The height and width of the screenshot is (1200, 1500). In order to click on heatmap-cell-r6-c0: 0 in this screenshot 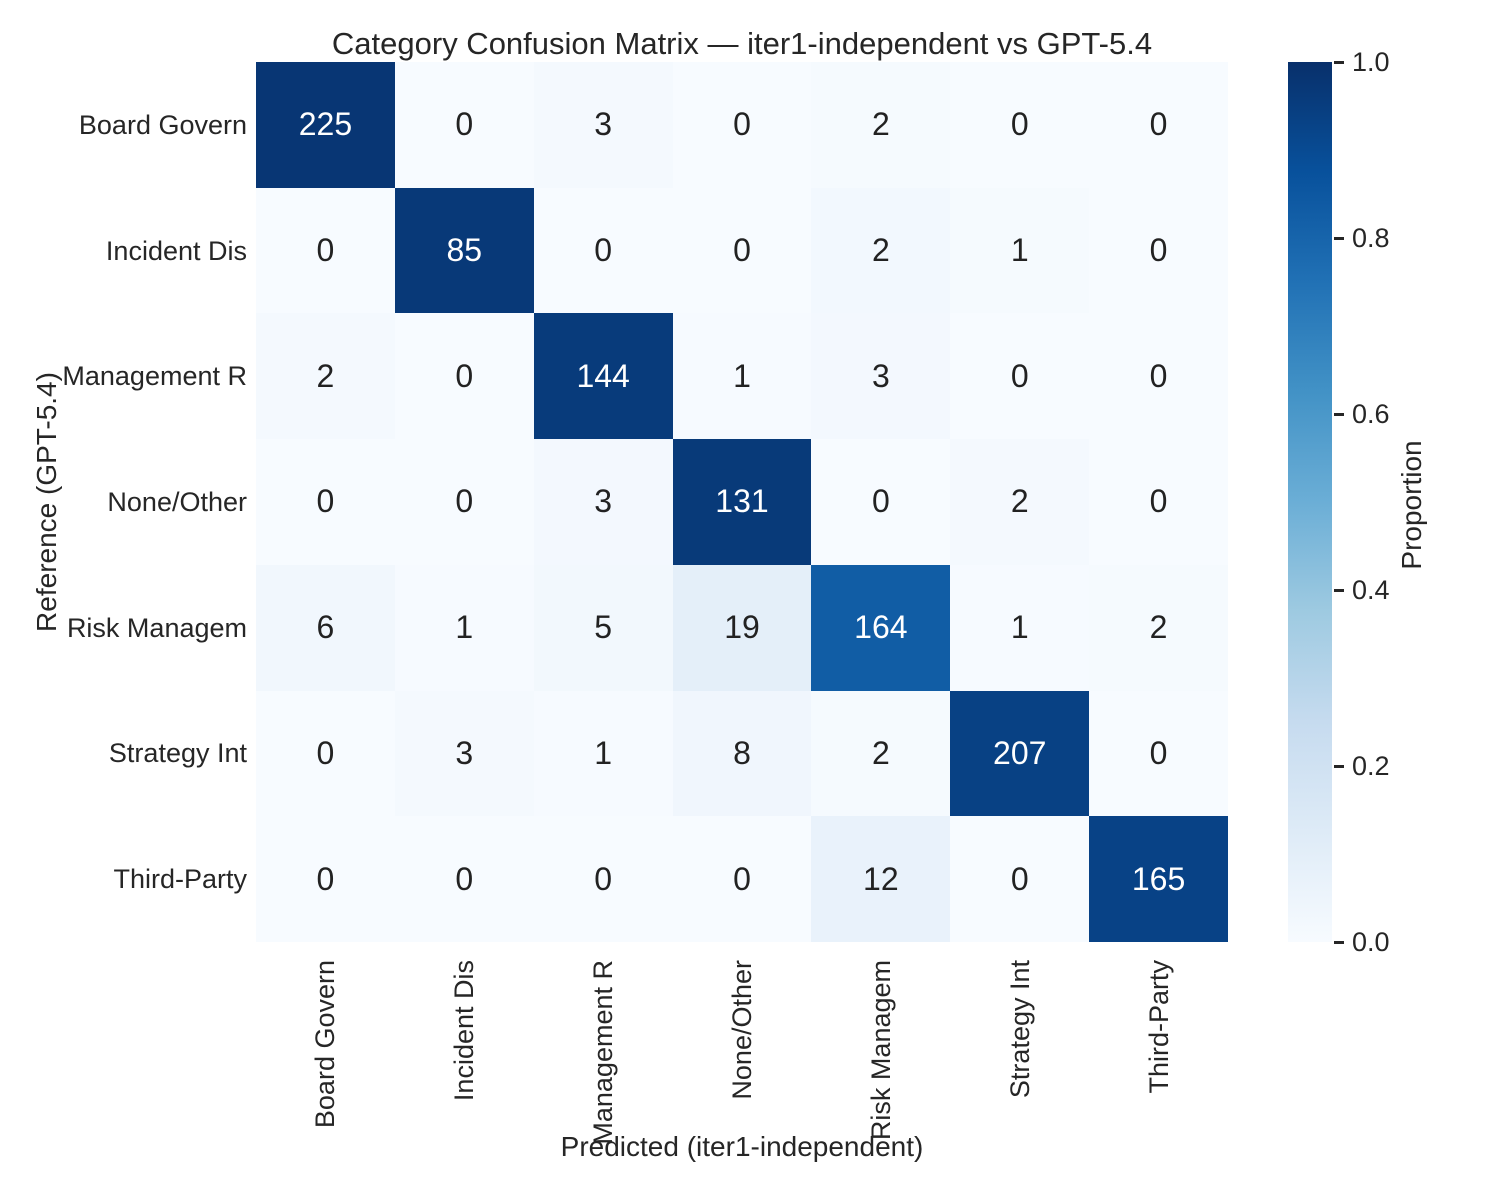, I will do `click(325, 879)`.